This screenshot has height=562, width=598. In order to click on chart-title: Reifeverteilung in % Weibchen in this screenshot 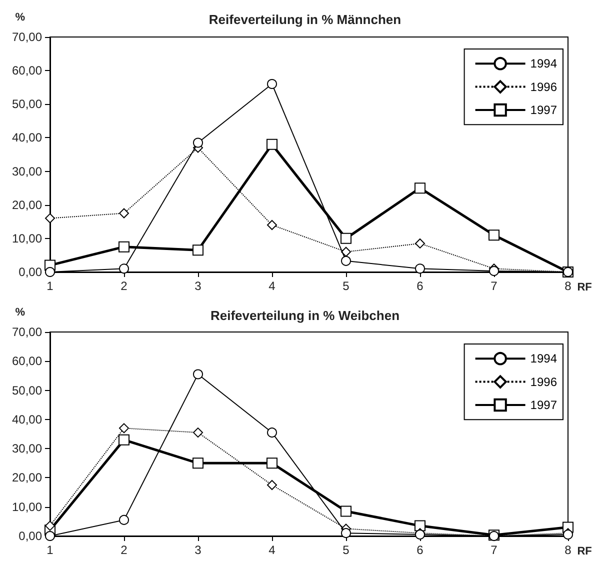, I will do `click(305, 315)`.